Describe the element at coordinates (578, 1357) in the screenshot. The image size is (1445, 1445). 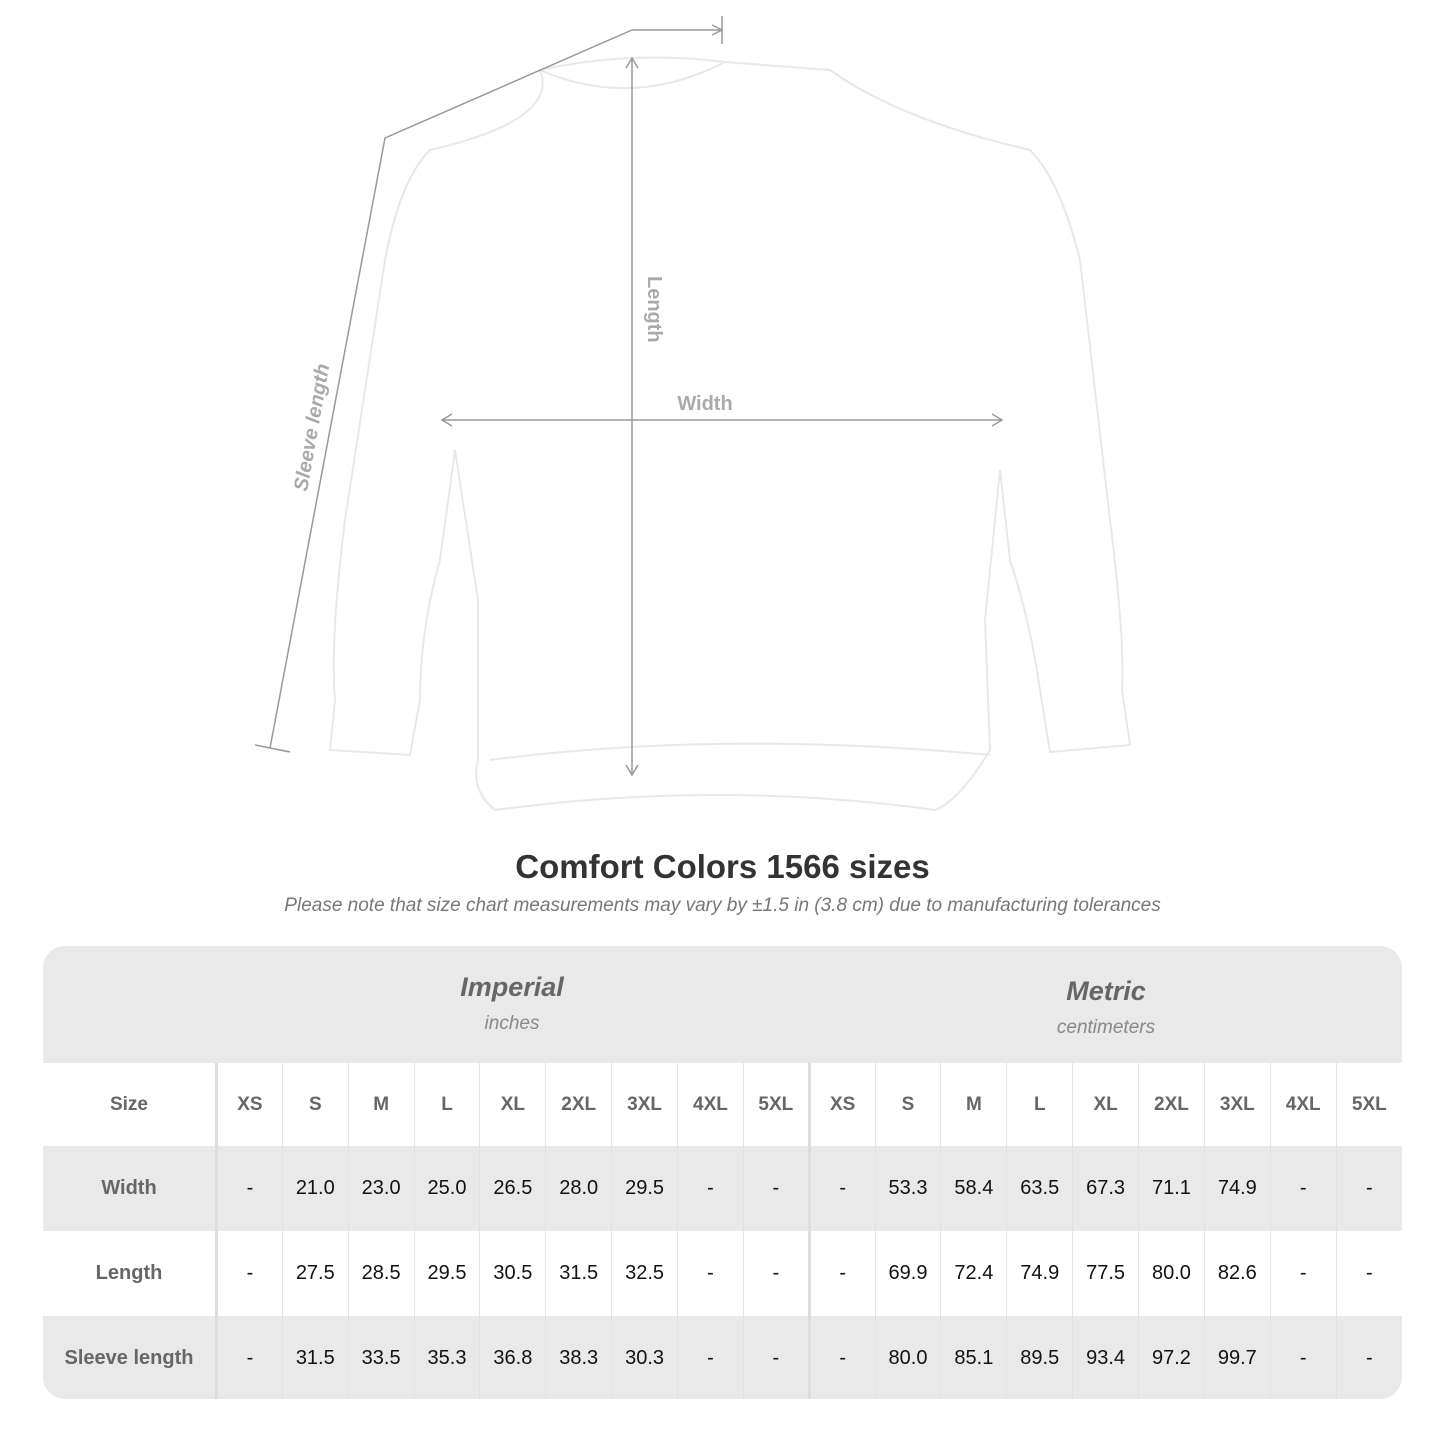
I see `imperial-value: 38.3` at that location.